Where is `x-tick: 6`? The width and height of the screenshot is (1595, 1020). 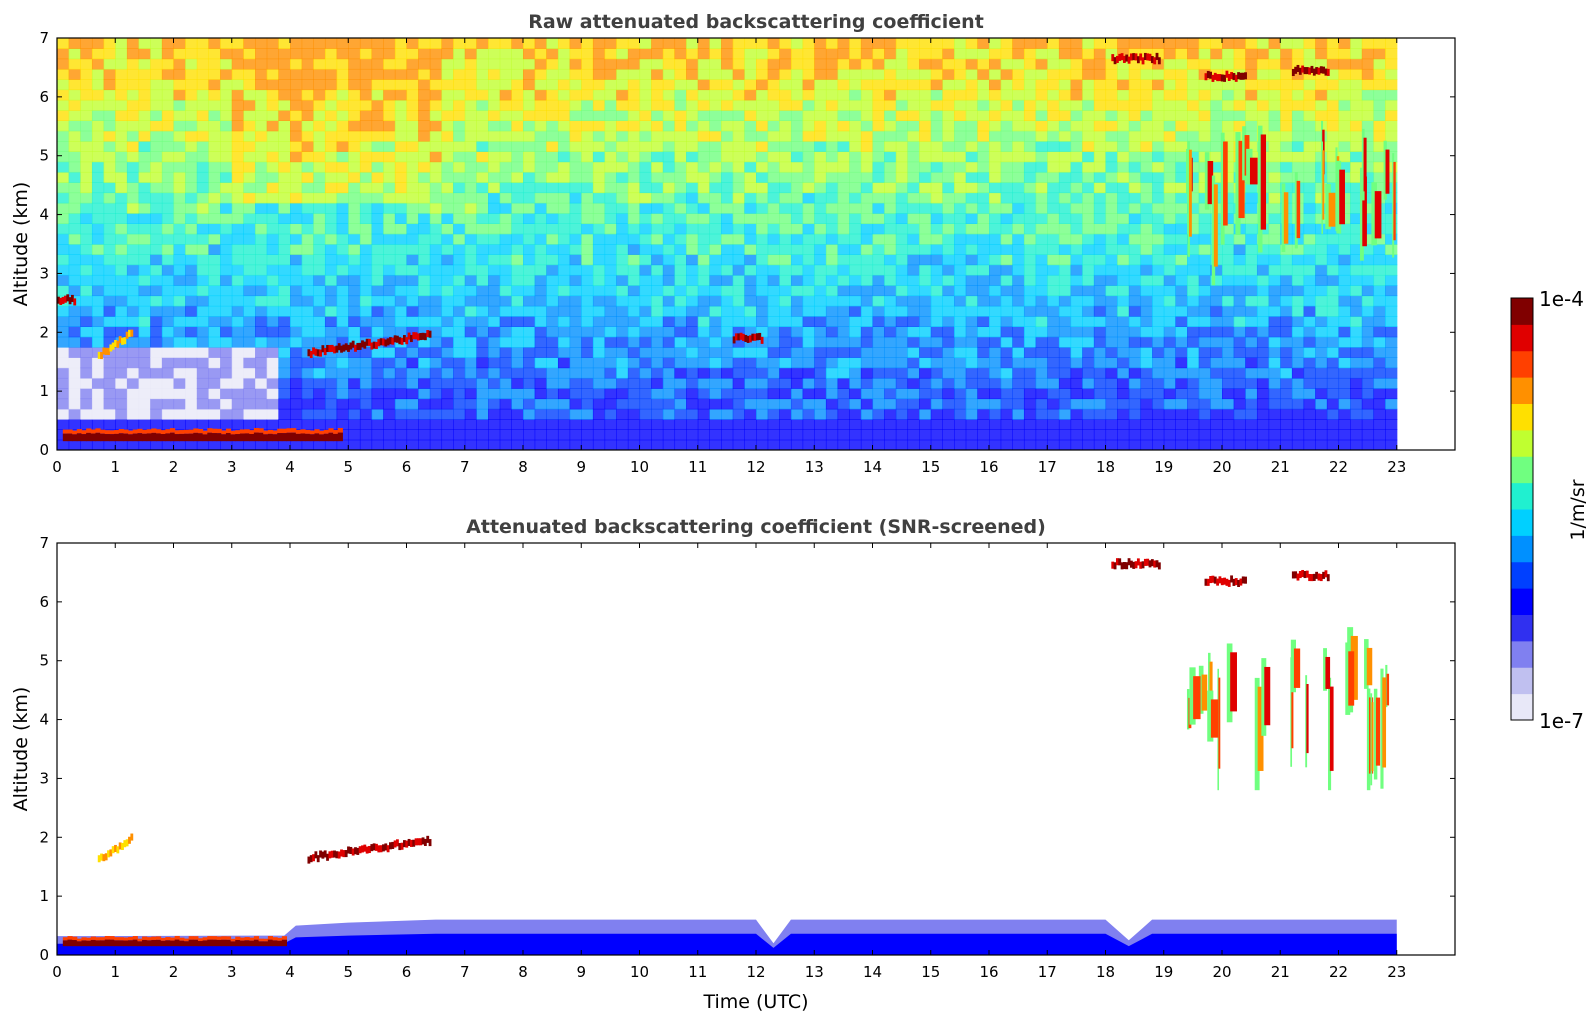
x-tick: 6 is located at coordinates (406, 762).